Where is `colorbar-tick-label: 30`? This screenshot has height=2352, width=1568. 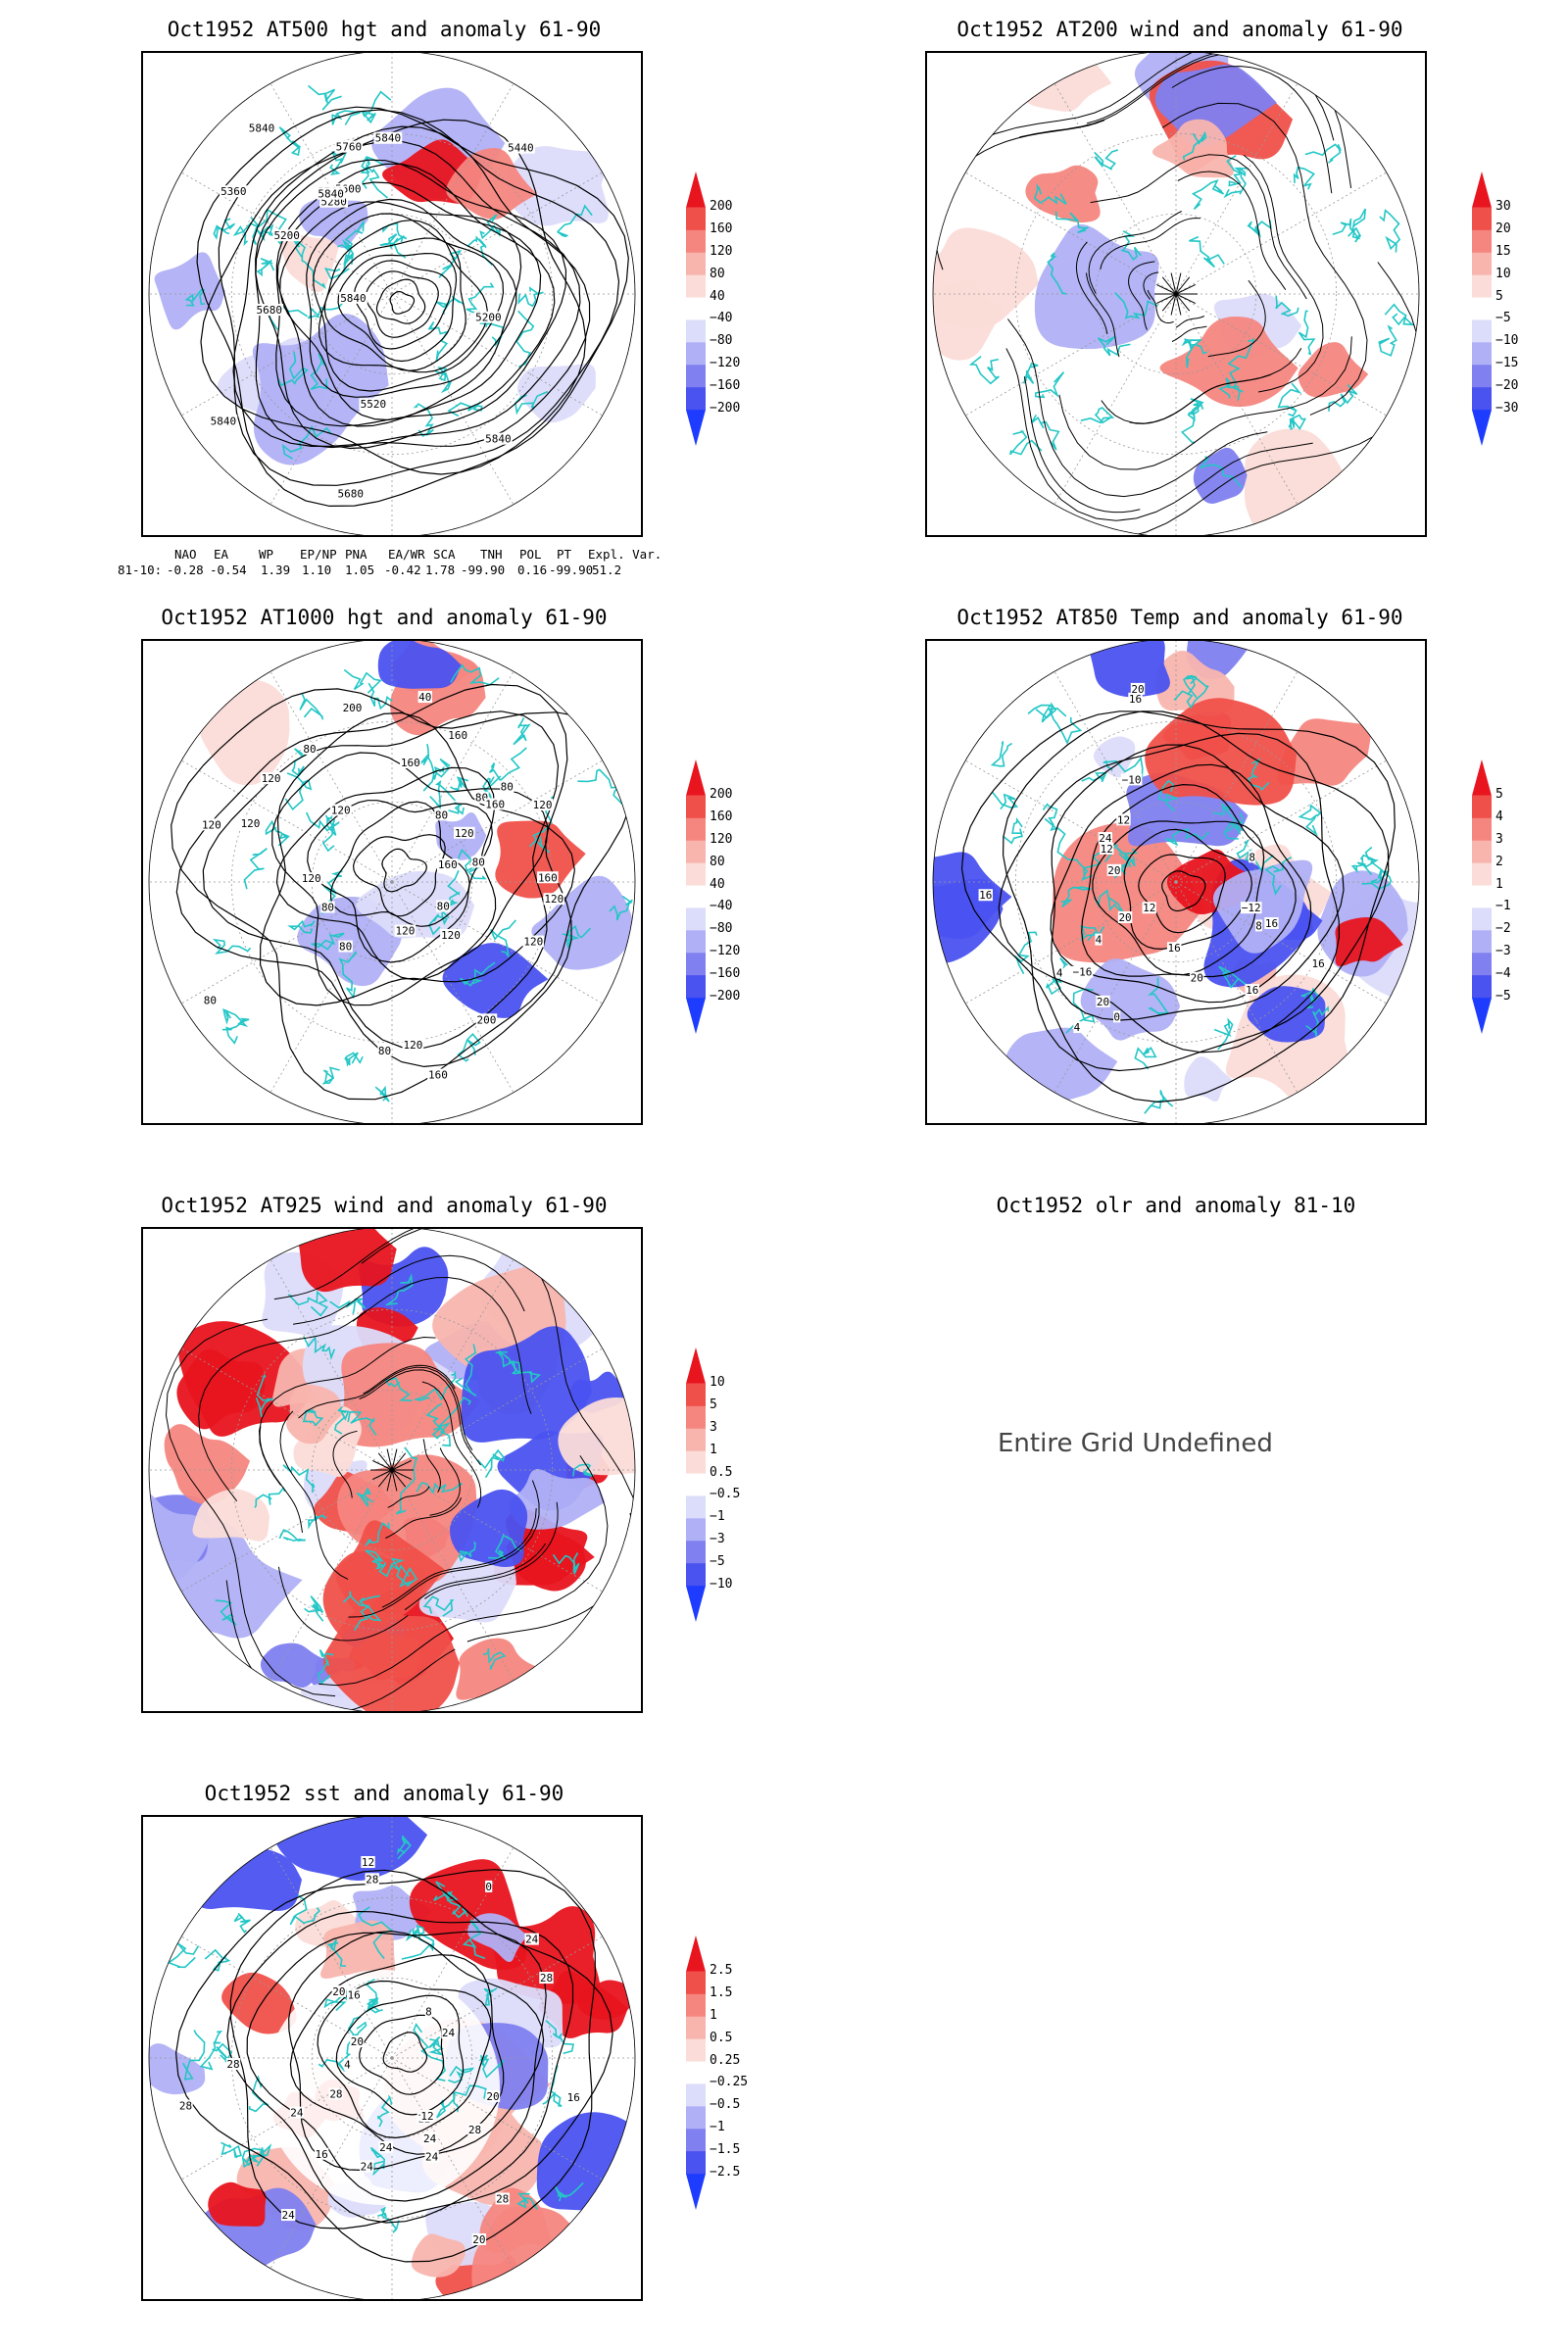
colorbar-tick-label: 30 is located at coordinates (1503, 206).